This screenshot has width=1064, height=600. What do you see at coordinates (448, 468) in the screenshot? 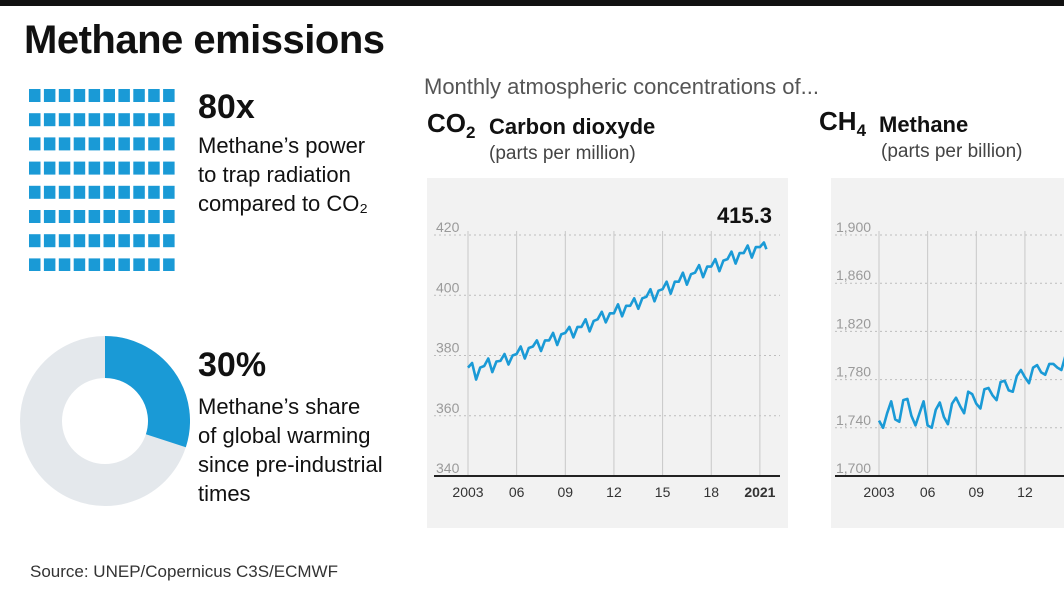
I see `co2-ytick-label: 340` at bounding box center [448, 468].